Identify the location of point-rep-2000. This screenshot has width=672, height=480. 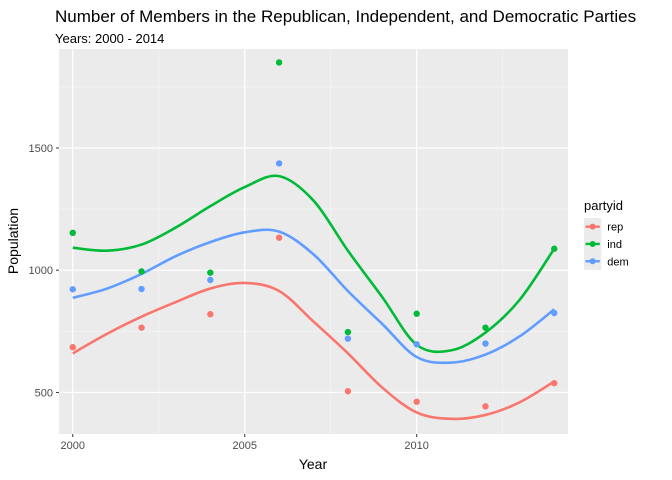
(72, 347).